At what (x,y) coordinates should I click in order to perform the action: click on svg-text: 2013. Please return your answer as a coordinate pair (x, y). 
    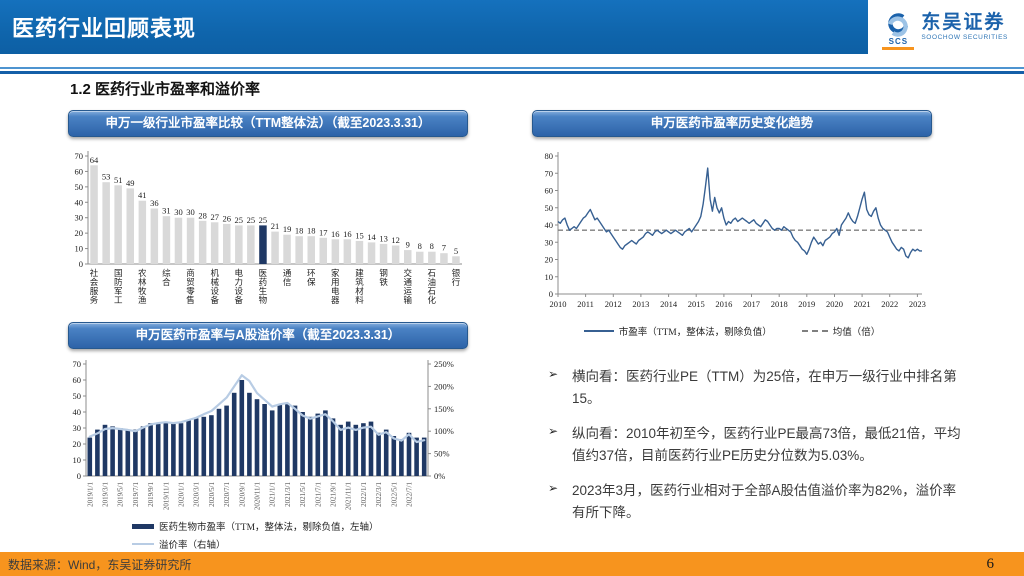
    Looking at the image, I should click on (640, 304).